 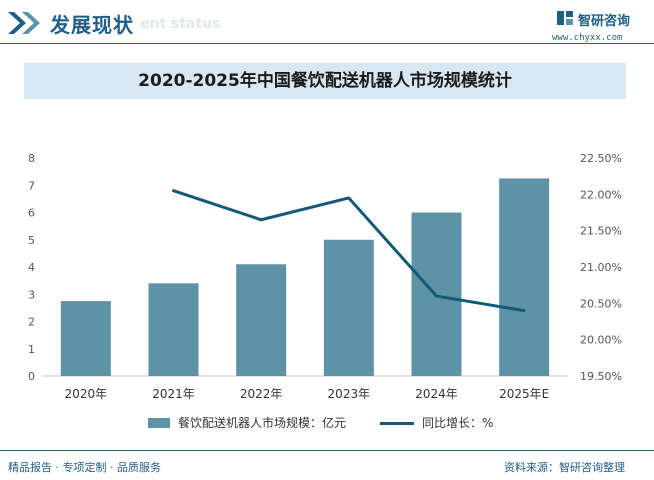 I want to click on brand-logo-icon, so click(x=565, y=18).